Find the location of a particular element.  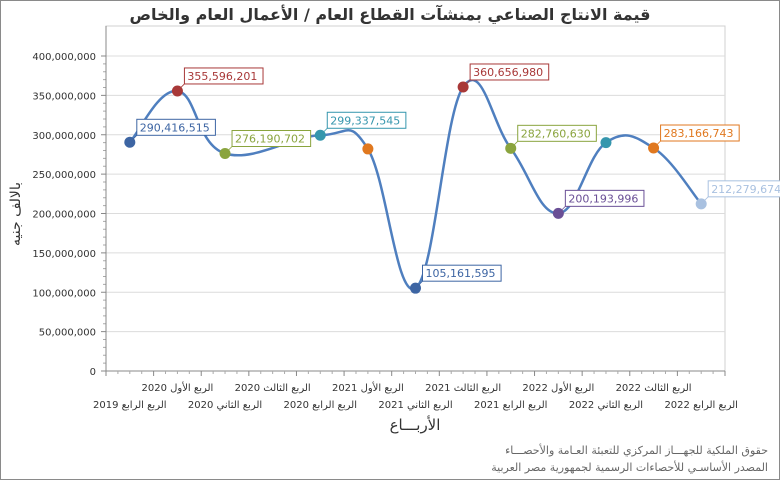

y-tick-label: 400,000,000 is located at coordinates (64, 57).